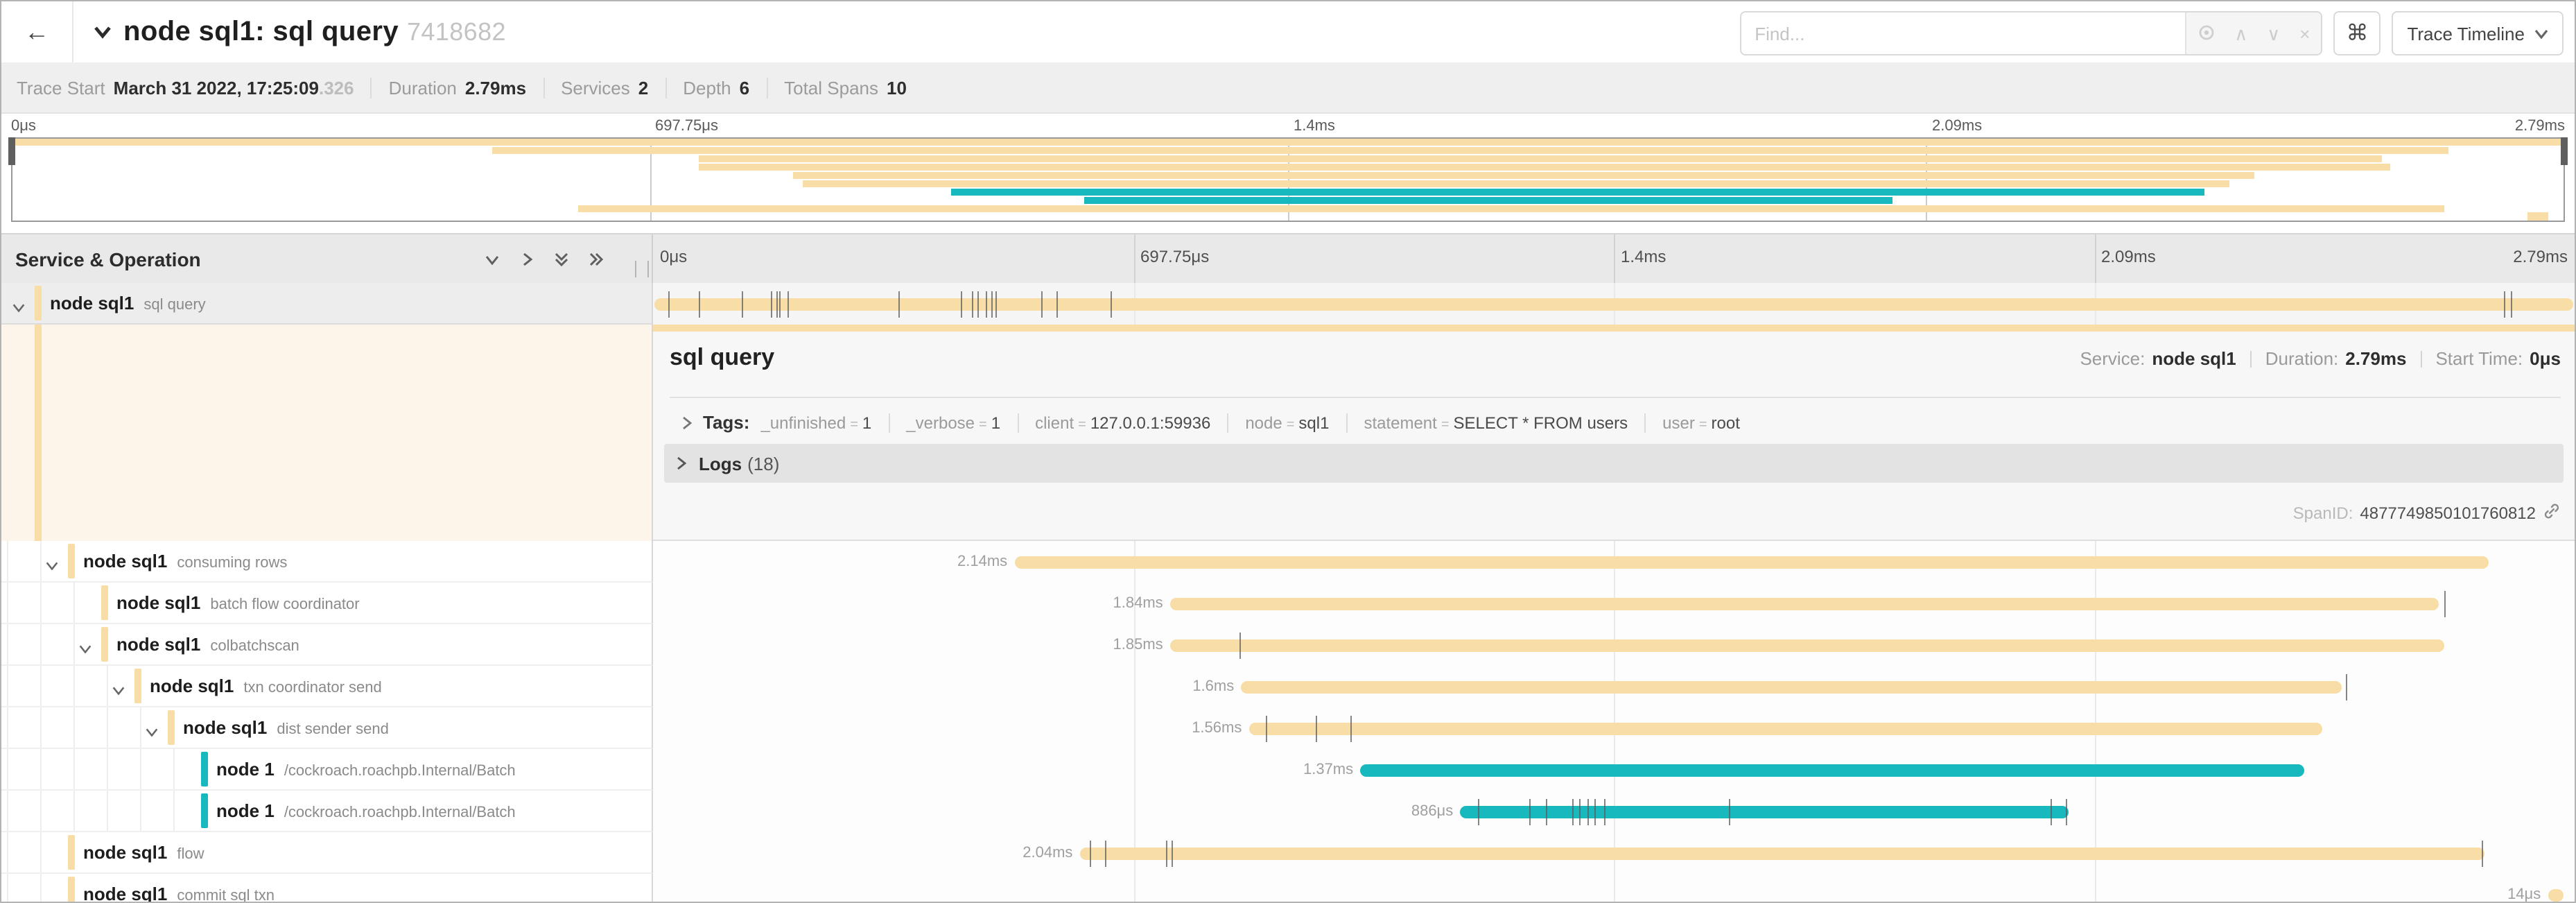 The height and width of the screenshot is (903, 2576). What do you see at coordinates (327, 888) in the screenshot?
I see `span-tree-cell: node sql1 commit sql txn` at bounding box center [327, 888].